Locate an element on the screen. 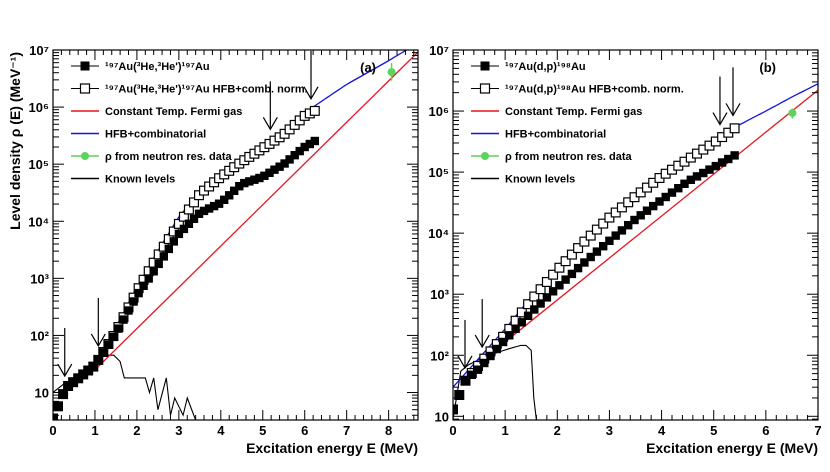 The height and width of the screenshot is (472, 830). legend-item-hfb: HFB+combinatorial is located at coordinates (138, 135).